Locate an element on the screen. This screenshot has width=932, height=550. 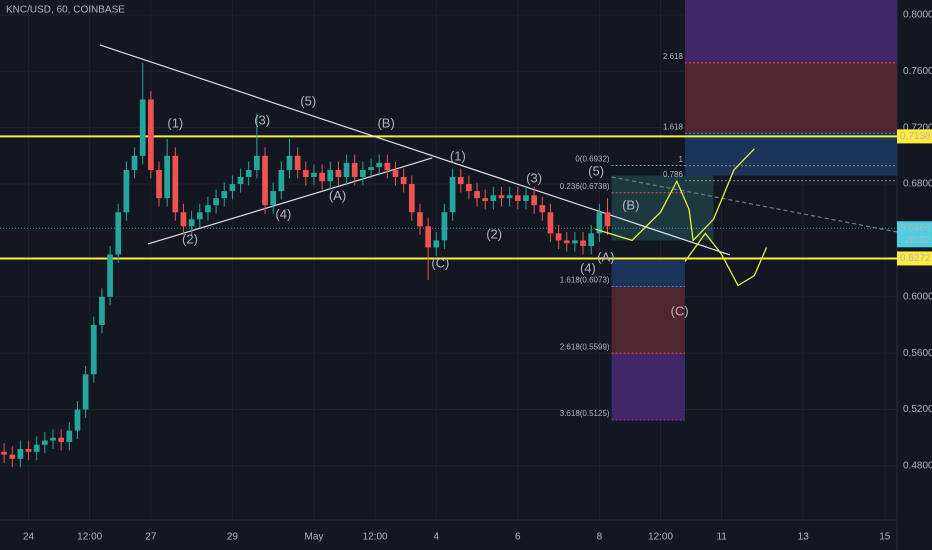
price-badge-label: 0.6272 is located at coordinates (915, 258).